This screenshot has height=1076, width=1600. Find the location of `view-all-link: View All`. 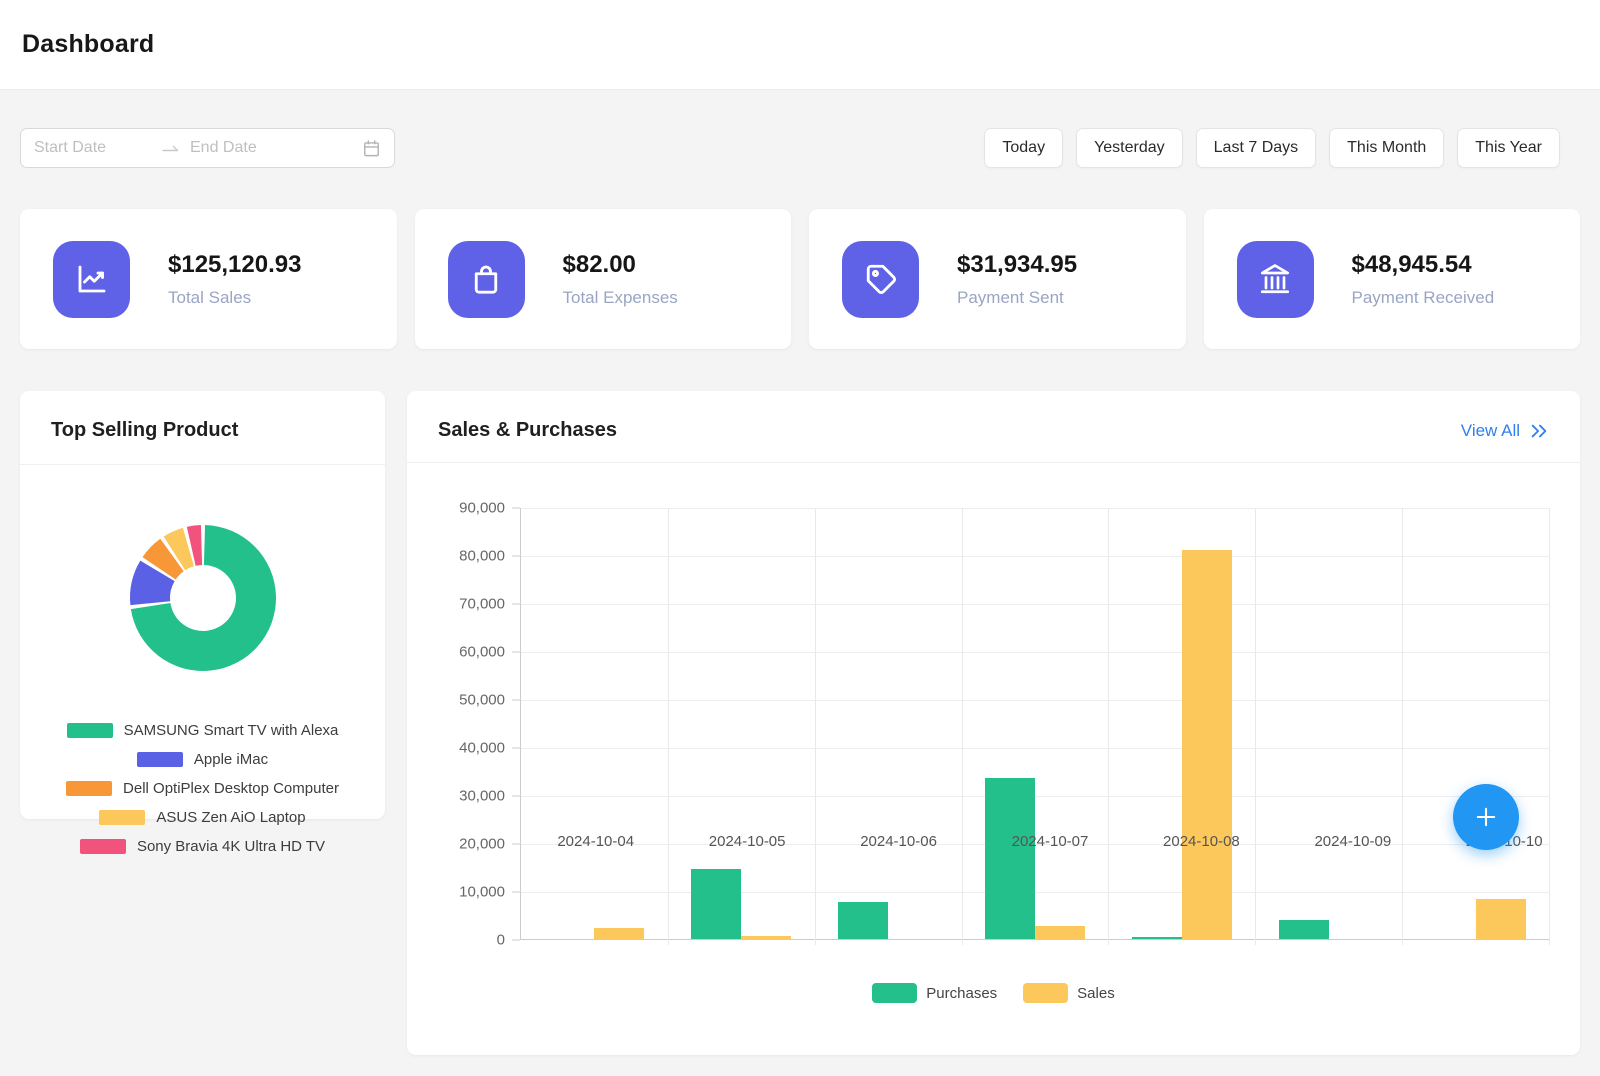

view-all-link: View All is located at coordinates (1505, 431).